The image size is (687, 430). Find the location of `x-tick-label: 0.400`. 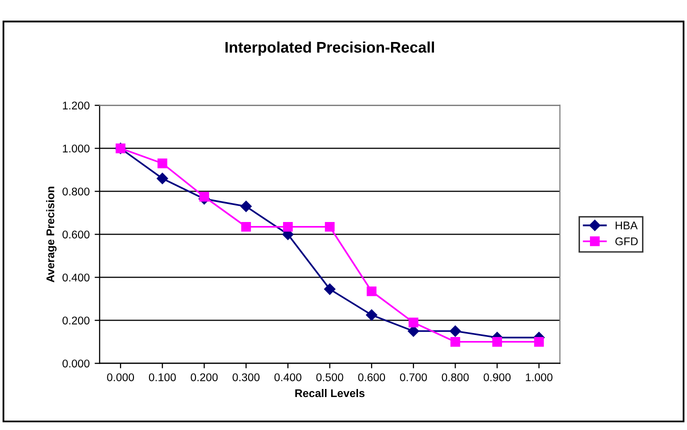

x-tick-label: 0.400 is located at coordinates (288, 377).